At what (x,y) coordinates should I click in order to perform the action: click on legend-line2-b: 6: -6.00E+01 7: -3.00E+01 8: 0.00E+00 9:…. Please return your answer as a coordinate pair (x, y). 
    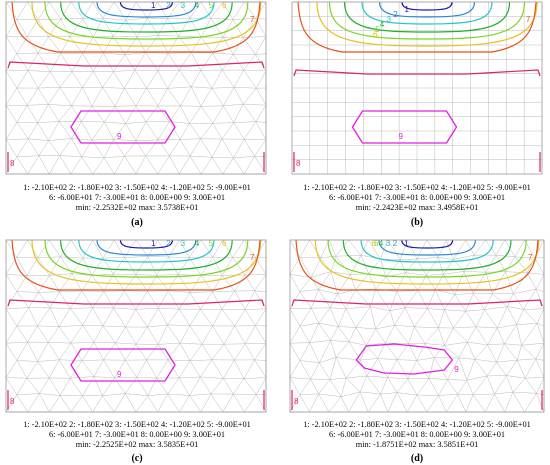
    Looking at the image, I should click on (417, 197).